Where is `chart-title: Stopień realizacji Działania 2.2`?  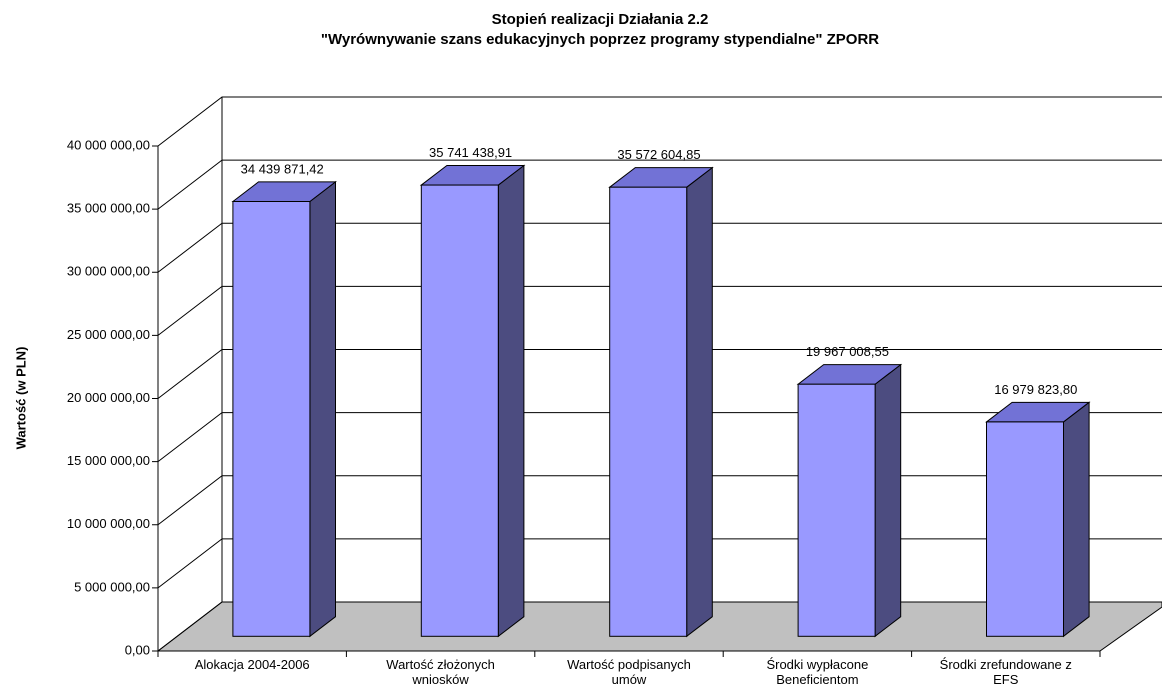
chart-title: Stopień realizacji Działania 2.2 is located at coordinates (600, 19).